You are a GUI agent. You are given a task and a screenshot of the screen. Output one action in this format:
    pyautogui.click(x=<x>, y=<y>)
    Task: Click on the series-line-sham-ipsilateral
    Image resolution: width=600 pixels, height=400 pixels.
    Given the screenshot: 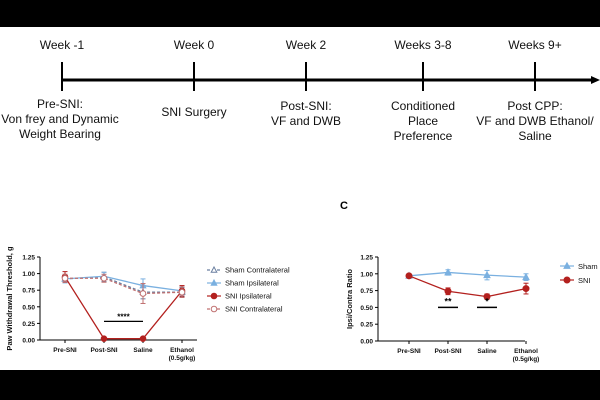 What is the action you would take?
    pyautogui.click(x=123, y=283)
    